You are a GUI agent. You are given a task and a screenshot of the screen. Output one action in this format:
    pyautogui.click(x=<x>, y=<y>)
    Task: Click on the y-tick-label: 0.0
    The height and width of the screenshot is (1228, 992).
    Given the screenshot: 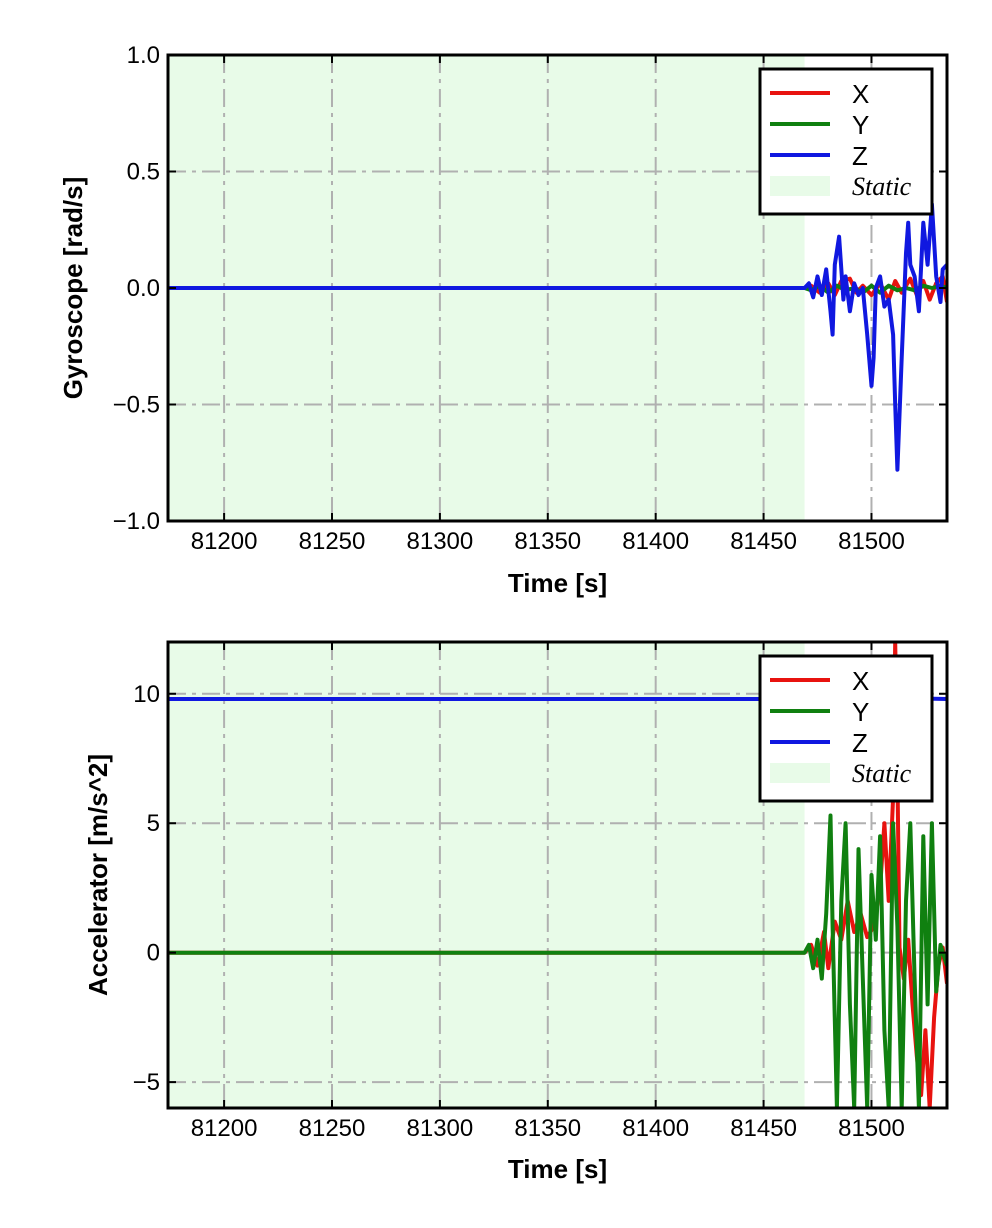 What is the action you would take?
    pyautogui.click(x=143, y=288)
    